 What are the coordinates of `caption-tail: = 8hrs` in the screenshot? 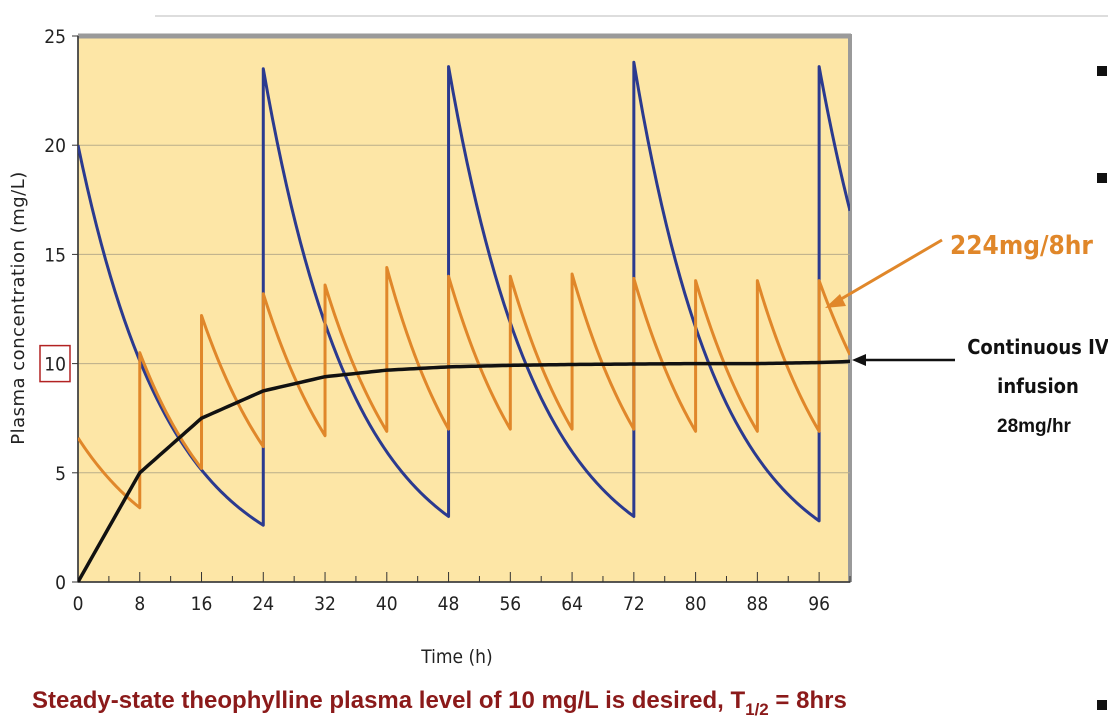 It's located at (808, 700).